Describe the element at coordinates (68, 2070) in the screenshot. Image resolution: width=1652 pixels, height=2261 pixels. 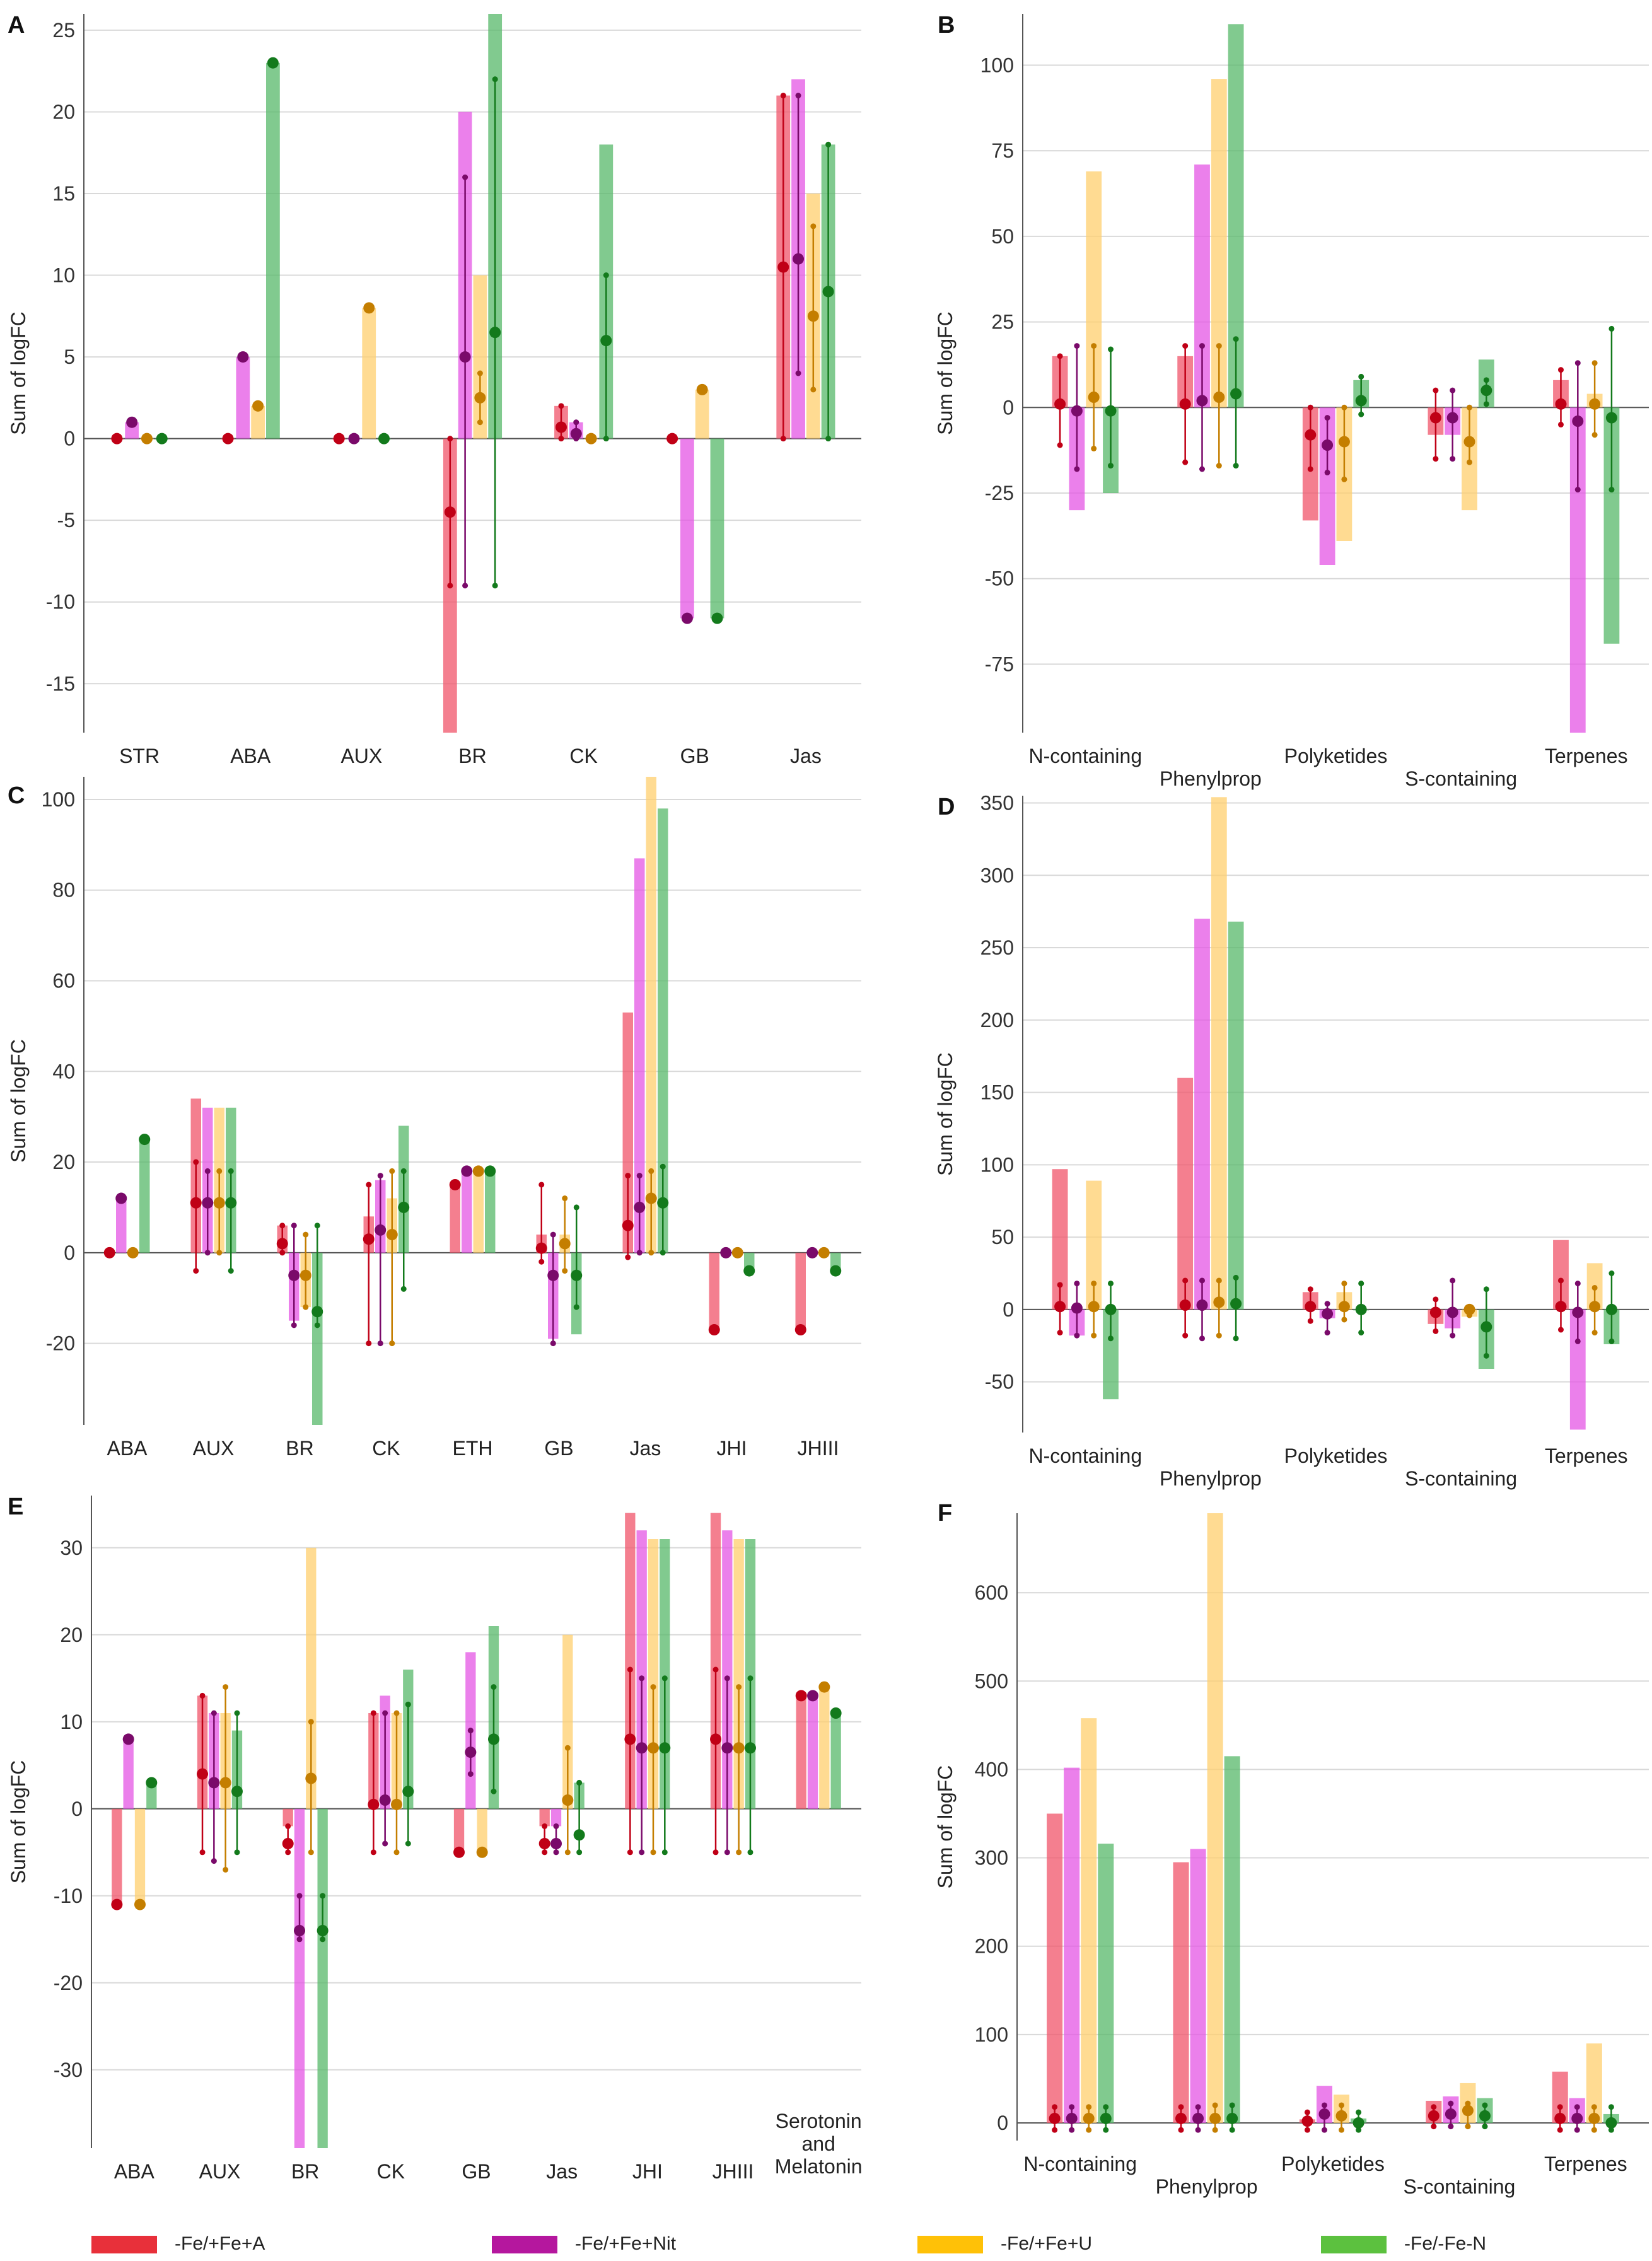
I see `y-tick-label: -30` at that location.